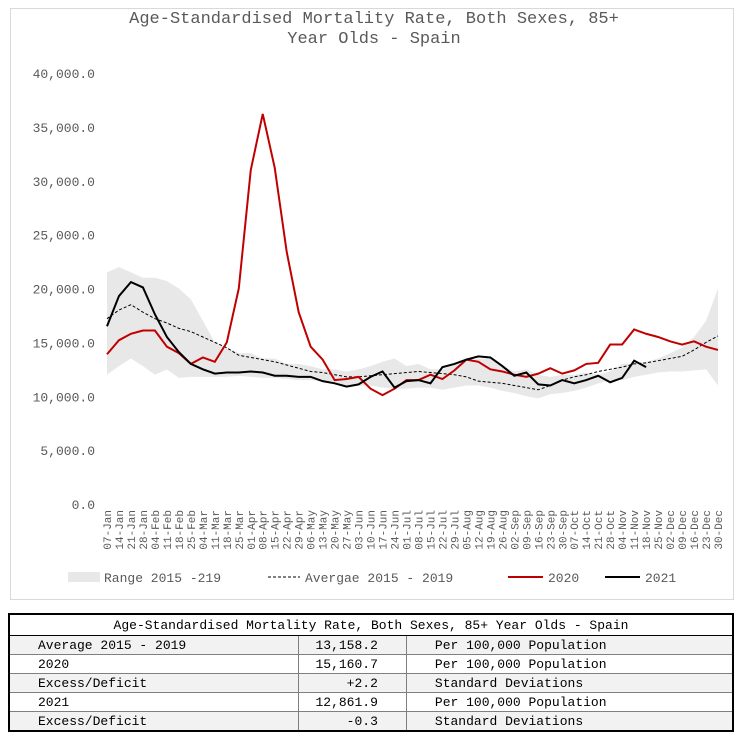  Describe the element at coordinates (696, 530) in the screenshot. I see `x-tick-label: 16-Dec` at that location.